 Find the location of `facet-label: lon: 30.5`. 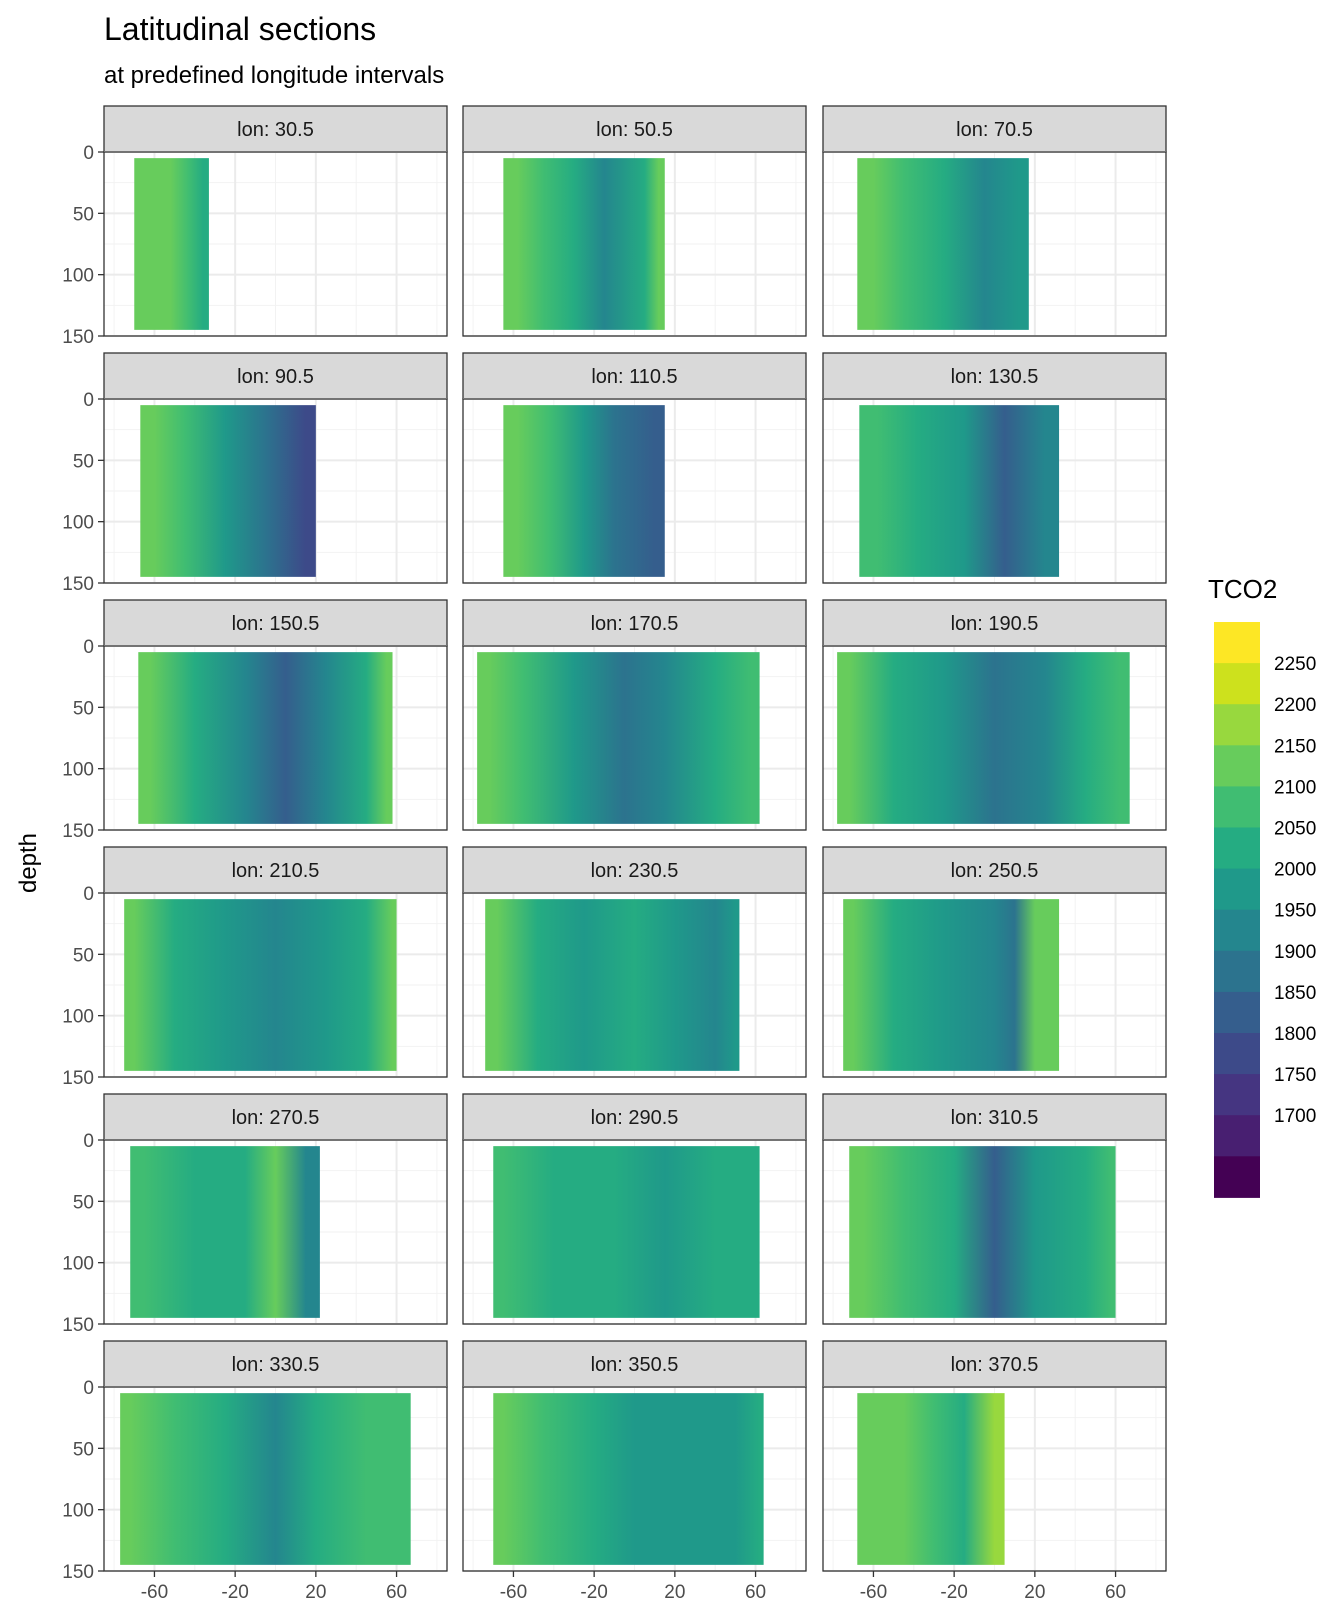

facet-label: lon: 30.5 is located at coordinates (275, 130).